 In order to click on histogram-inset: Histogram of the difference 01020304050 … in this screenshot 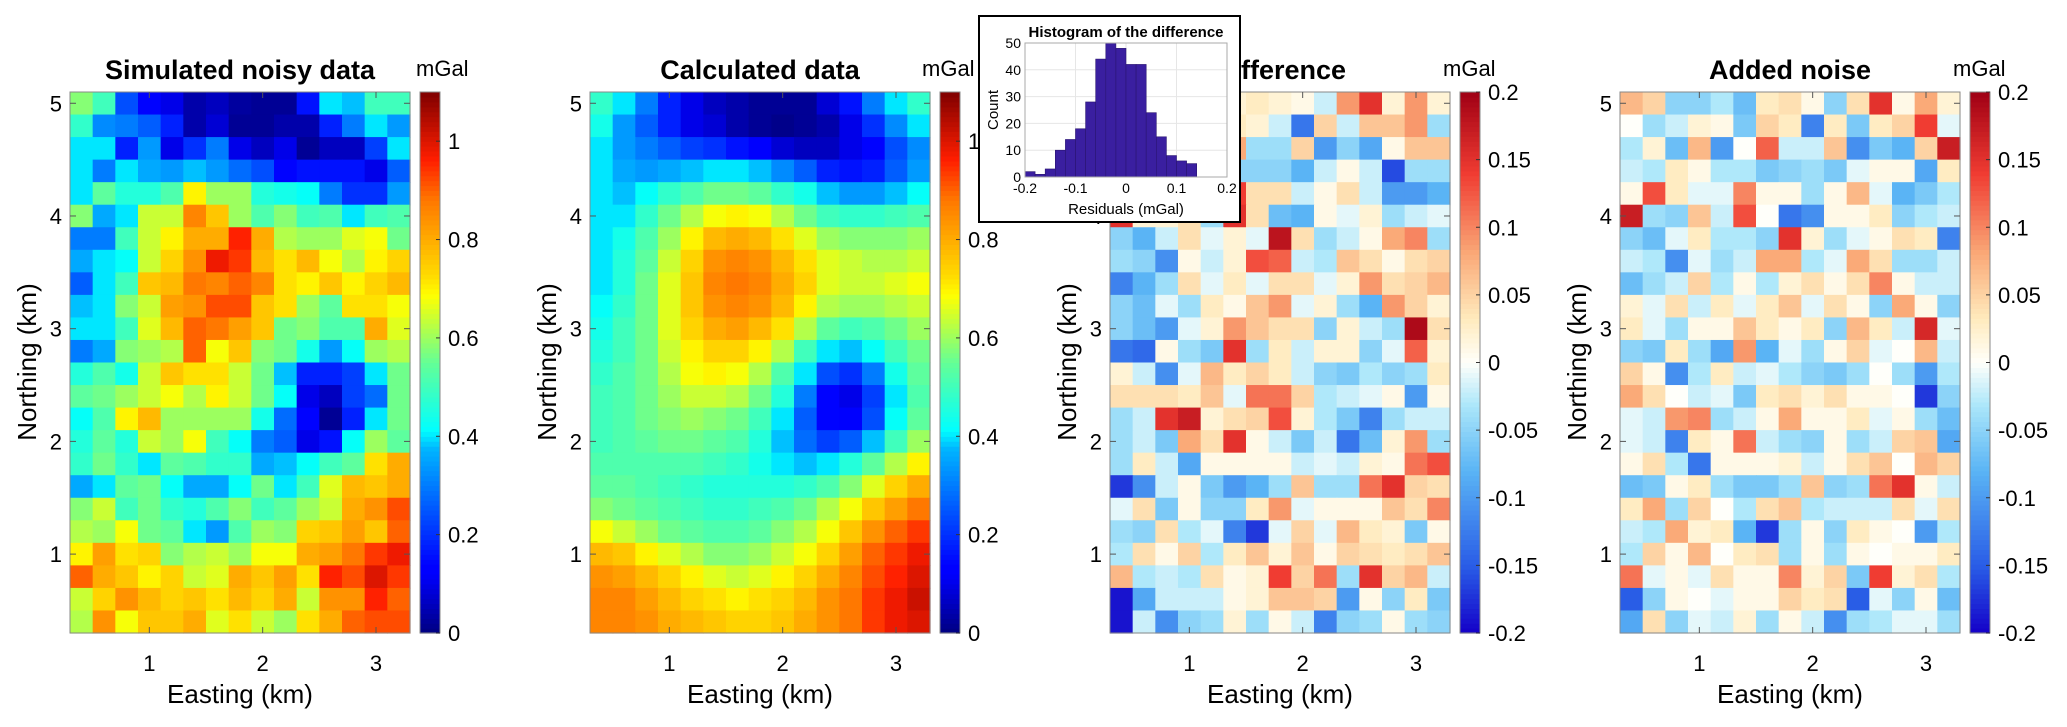, I will do `click(1109, 119)`.